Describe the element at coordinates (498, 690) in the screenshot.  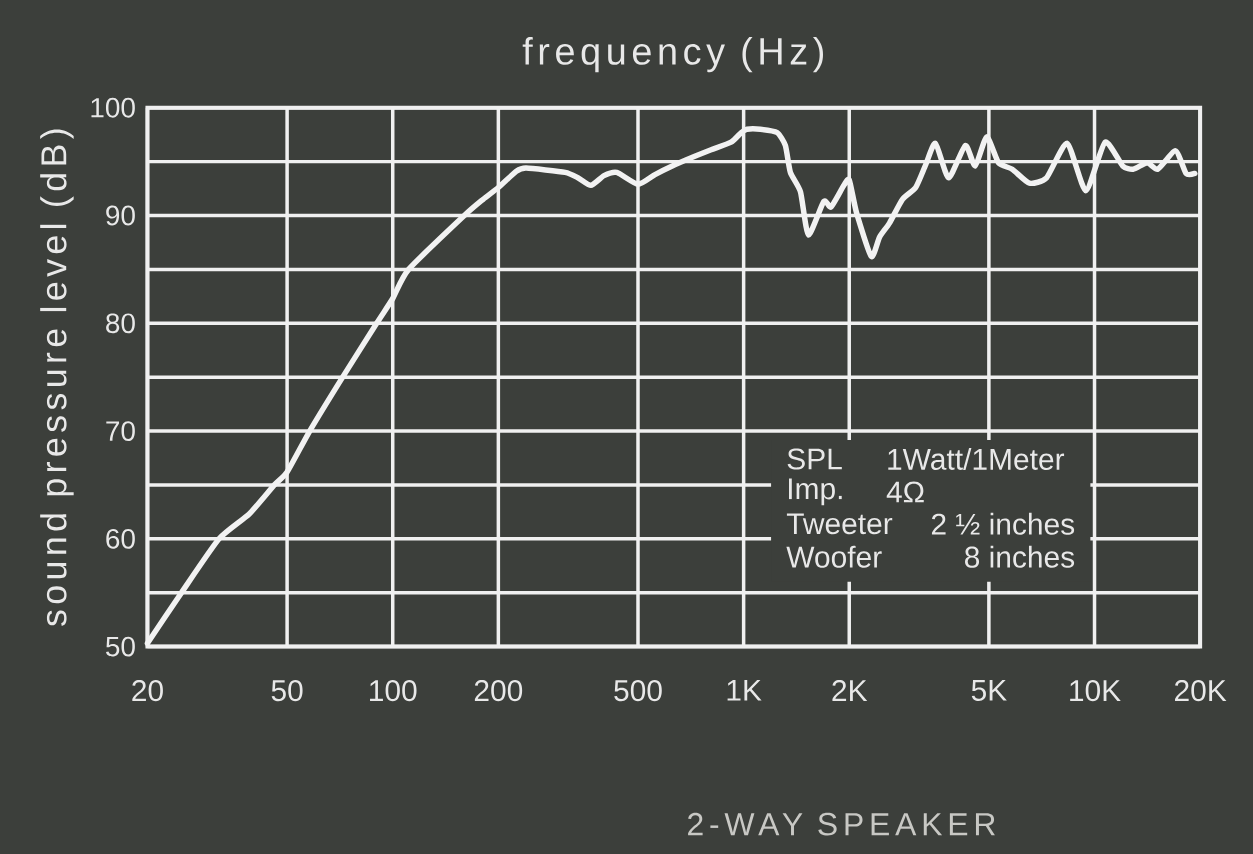
I see `x-tick-label: 200` at that location.